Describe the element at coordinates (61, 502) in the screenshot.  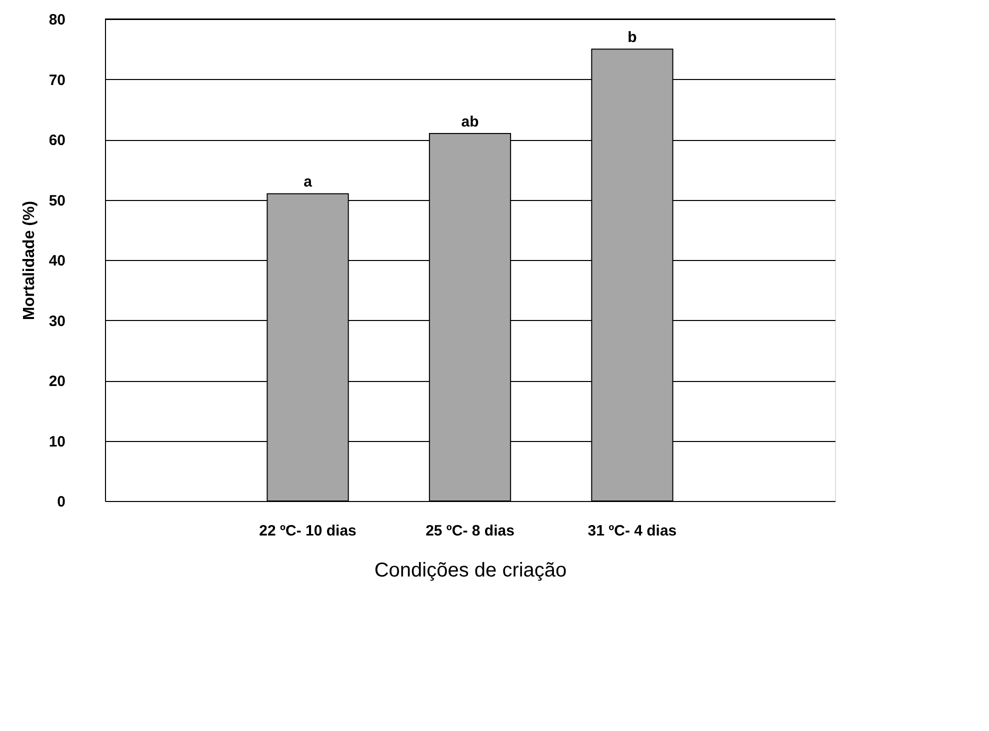
I see `y-tick-label: 0` at that location.